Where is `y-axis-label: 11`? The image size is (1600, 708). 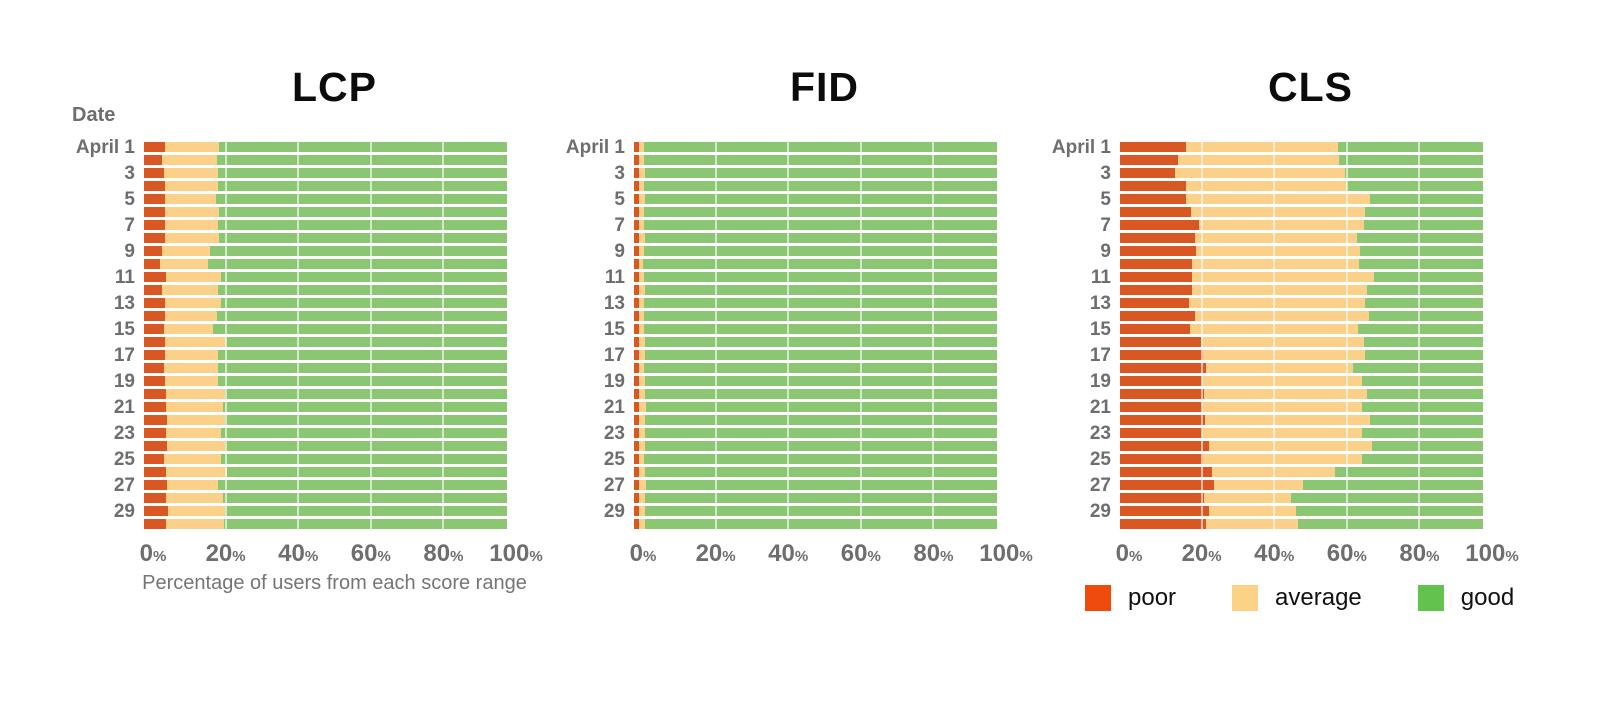
y-axis-label: 11 is located at coordinates (1100, 277).